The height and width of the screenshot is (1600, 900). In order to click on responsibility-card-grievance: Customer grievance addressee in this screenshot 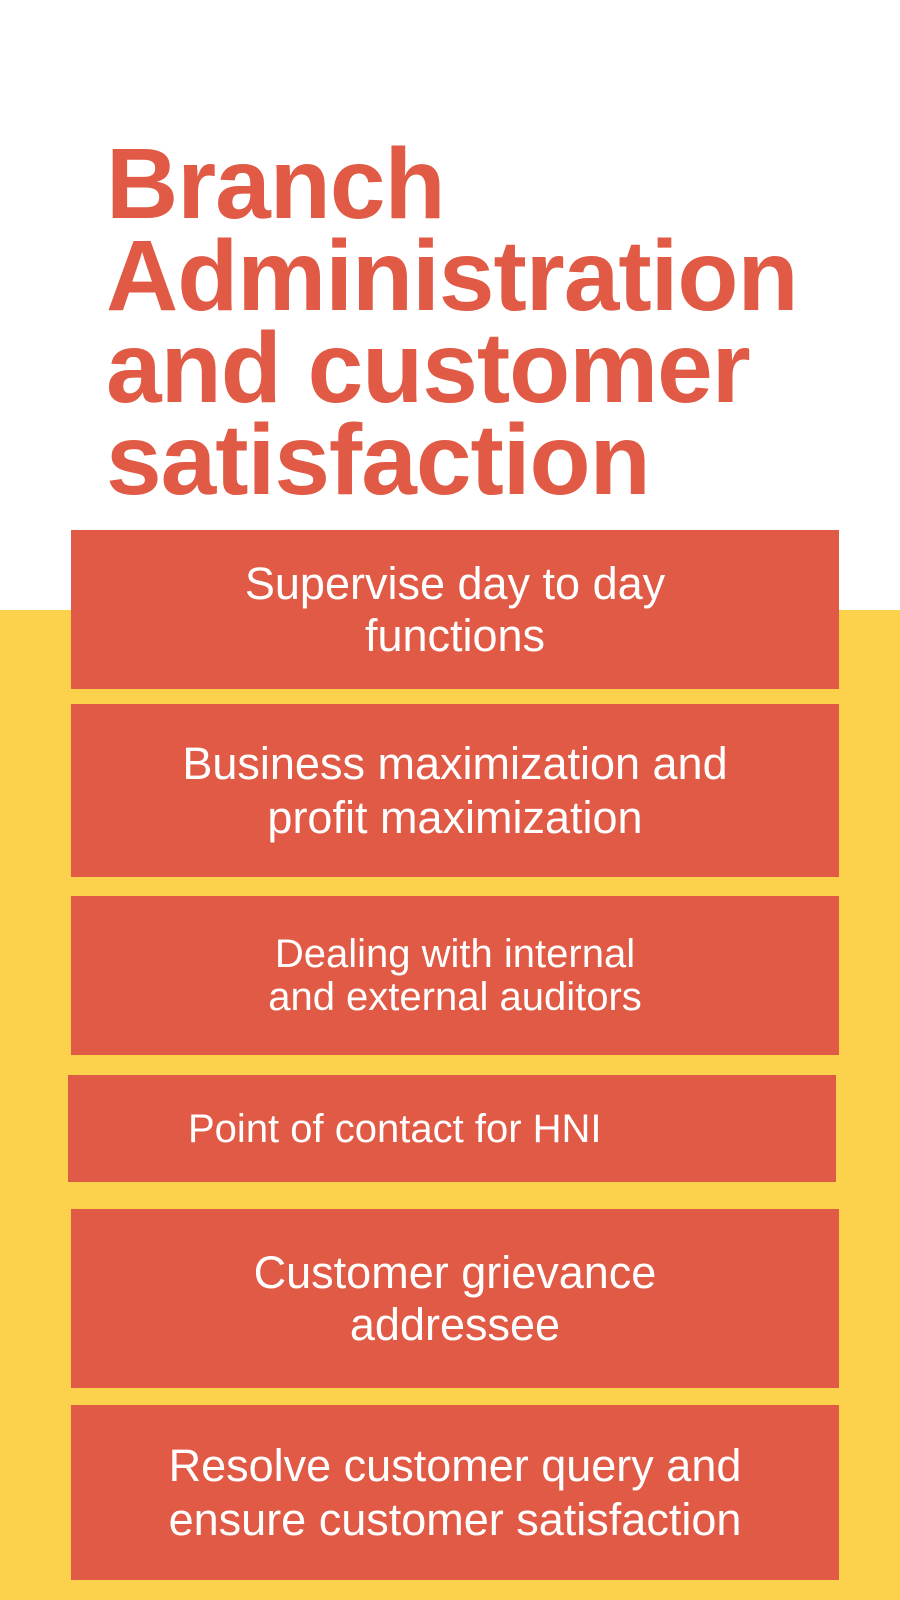, I will do `click(455, 1298)`.